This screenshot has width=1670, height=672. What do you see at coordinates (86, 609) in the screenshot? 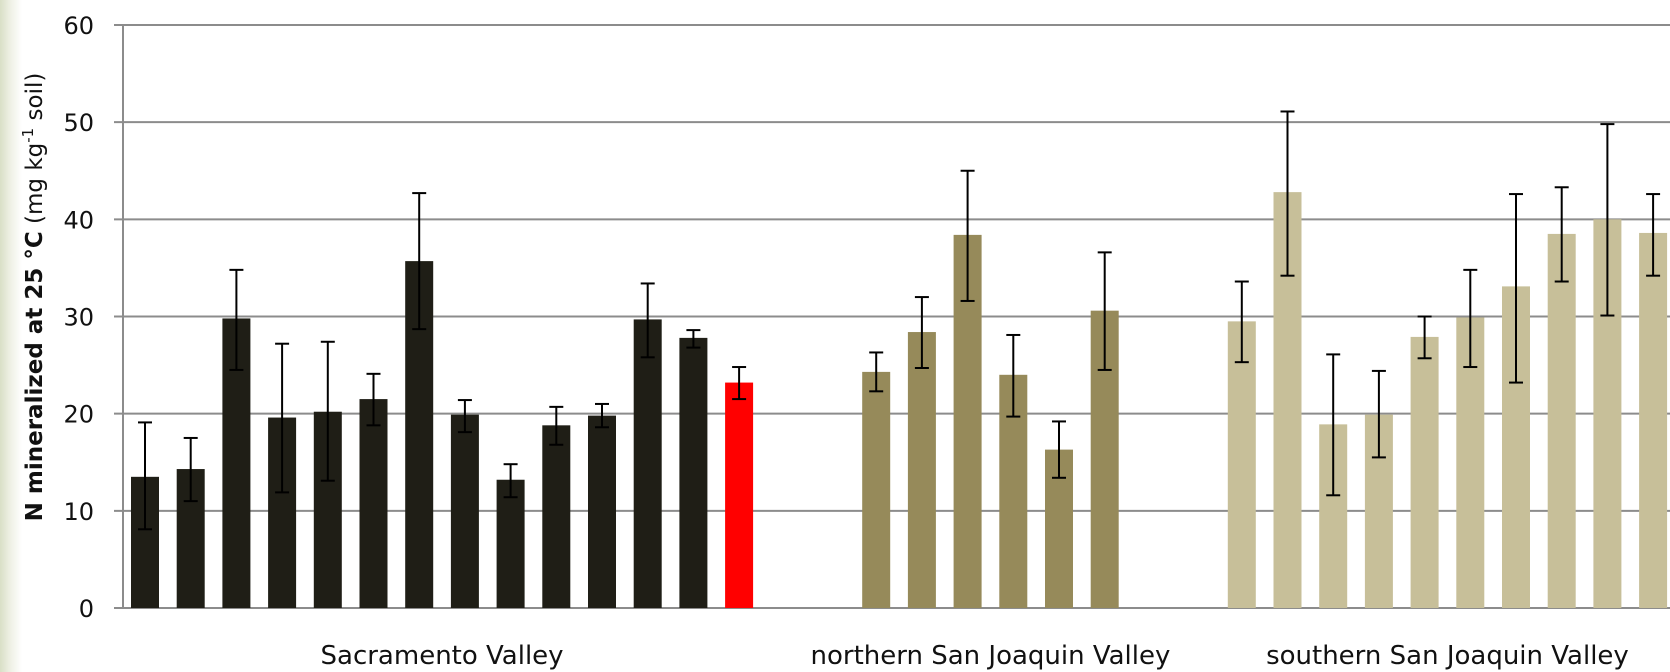
I see `y-tick-label: 0` at bounding box center [86, 609].